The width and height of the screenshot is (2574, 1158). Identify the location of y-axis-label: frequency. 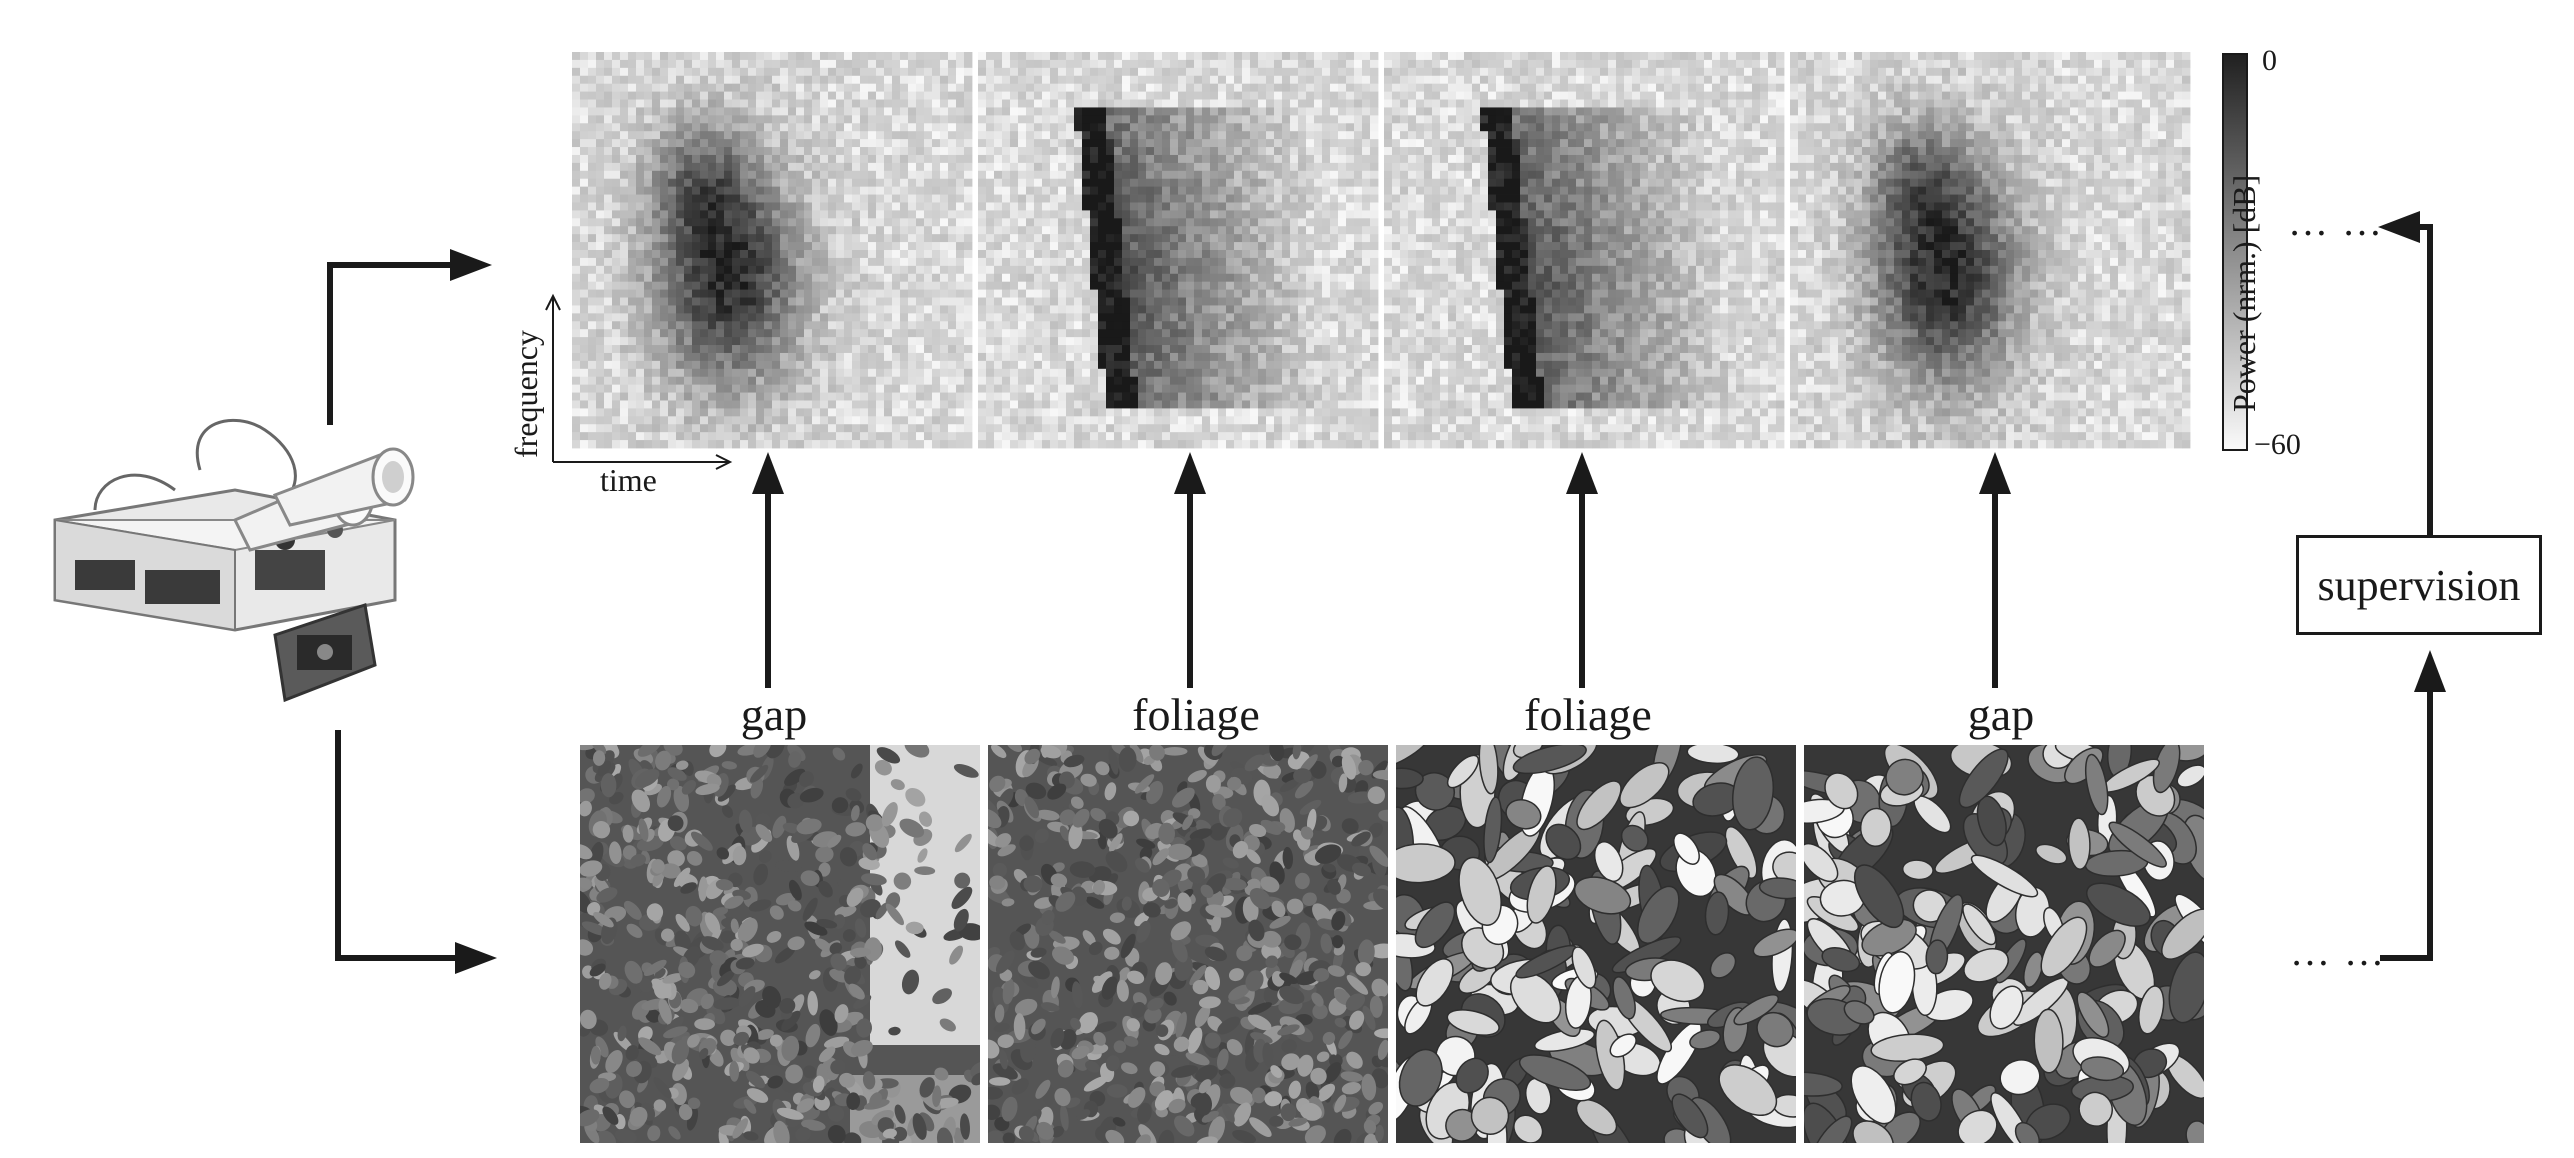
(526, 394).